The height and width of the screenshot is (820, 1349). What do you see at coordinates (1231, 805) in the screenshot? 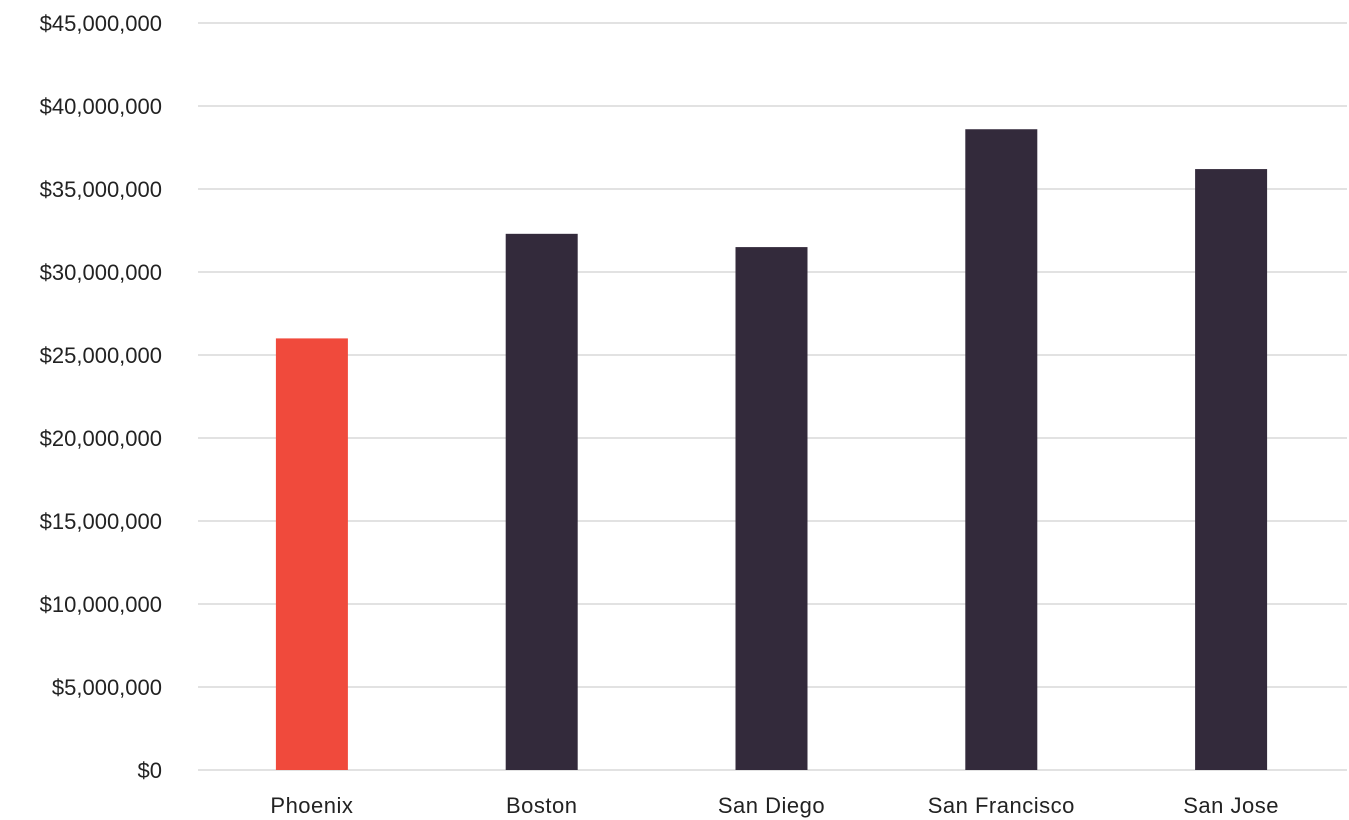
I see `x-category-label: San Jose` at bounding box center [1231, 805].